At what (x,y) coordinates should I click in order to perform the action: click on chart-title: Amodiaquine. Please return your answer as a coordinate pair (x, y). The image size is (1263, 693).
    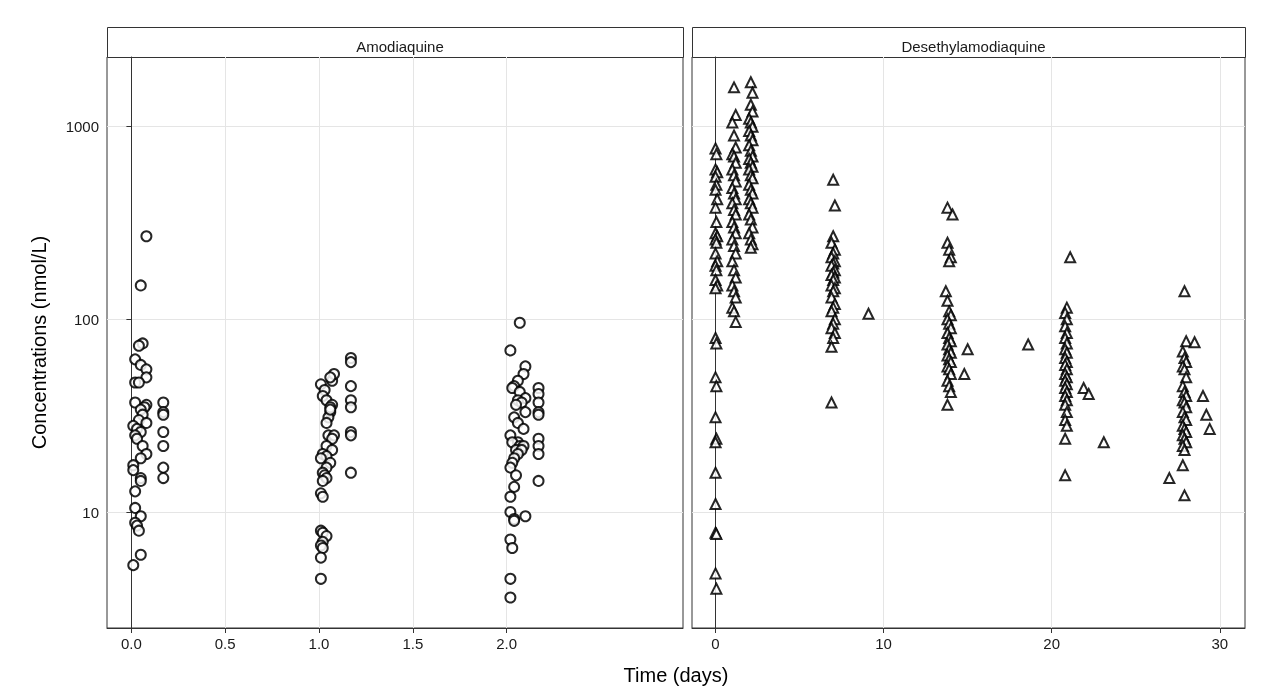
    Looking at the image, I should click on (400, 46).